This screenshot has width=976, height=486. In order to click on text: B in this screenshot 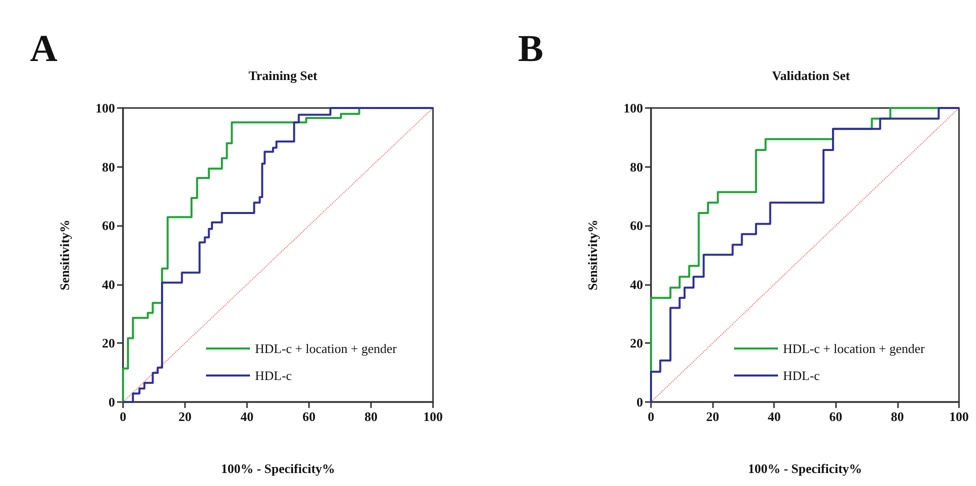, I will do `click(531, 49)`.